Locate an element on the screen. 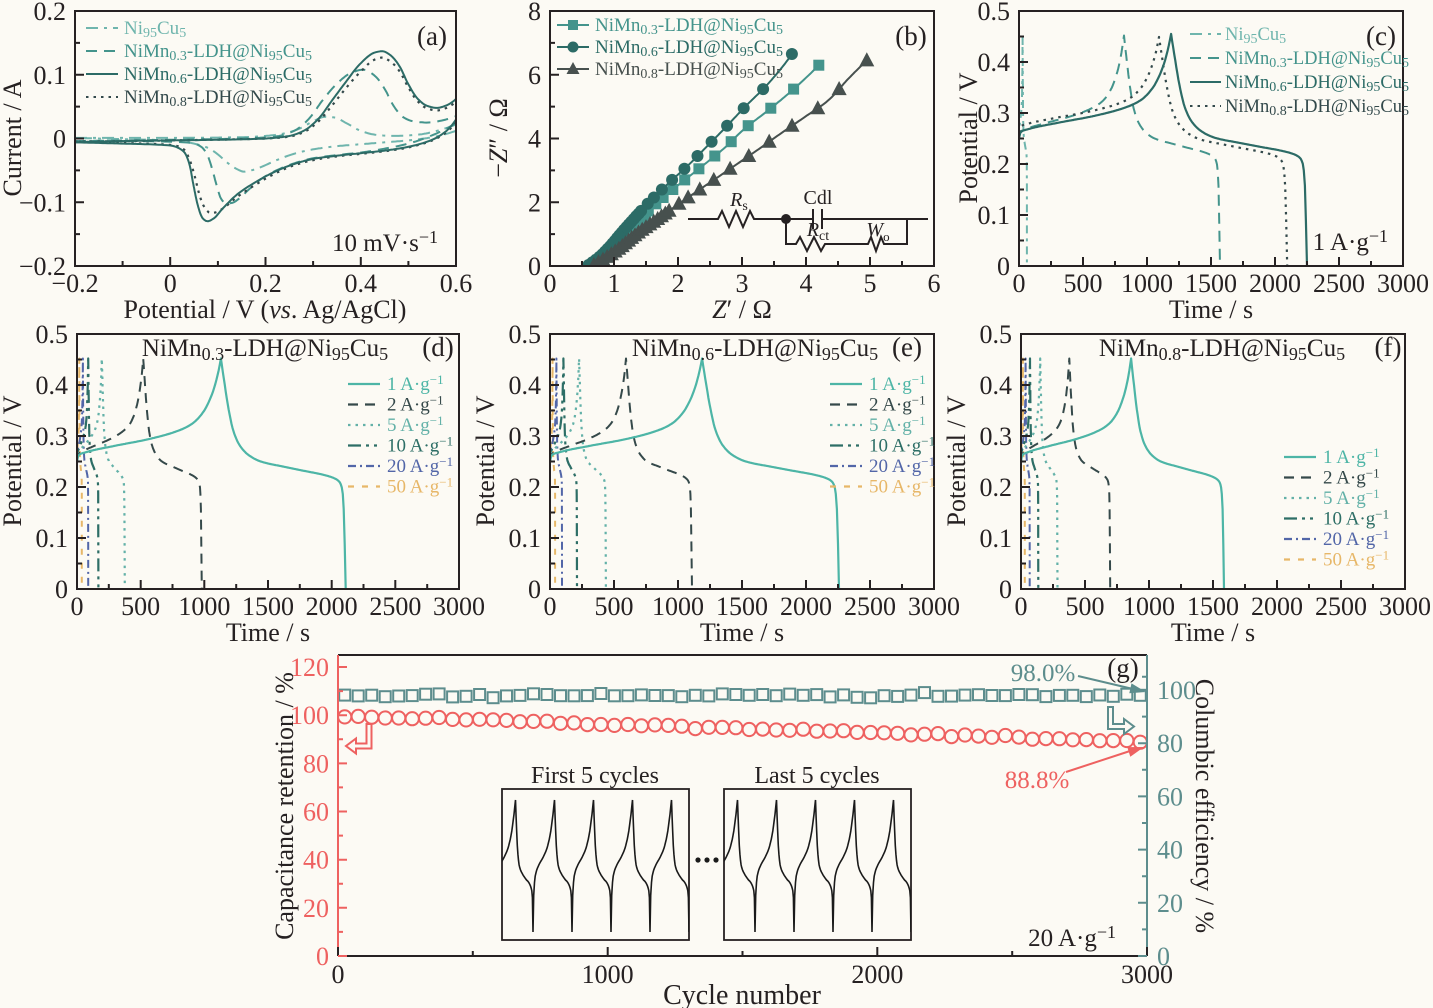 The height and width of the screenshot is (1008, 1433). svg-text: (b) is located at coordinates (910, 36).